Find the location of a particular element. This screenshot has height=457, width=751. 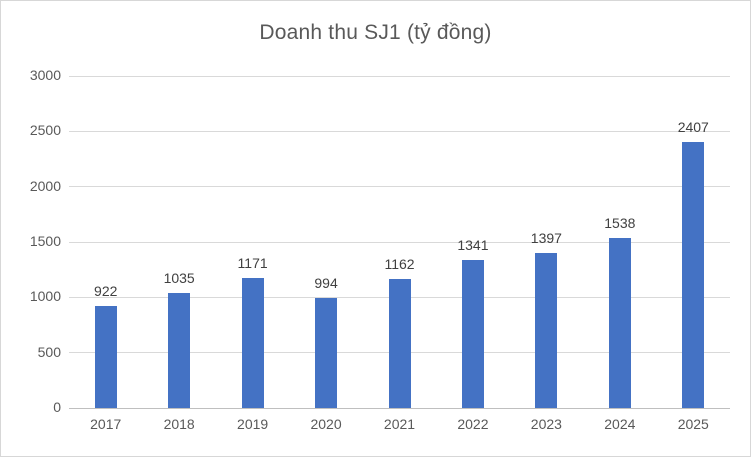

data-label-2023: 1397 is located at coordinates (546, 238).